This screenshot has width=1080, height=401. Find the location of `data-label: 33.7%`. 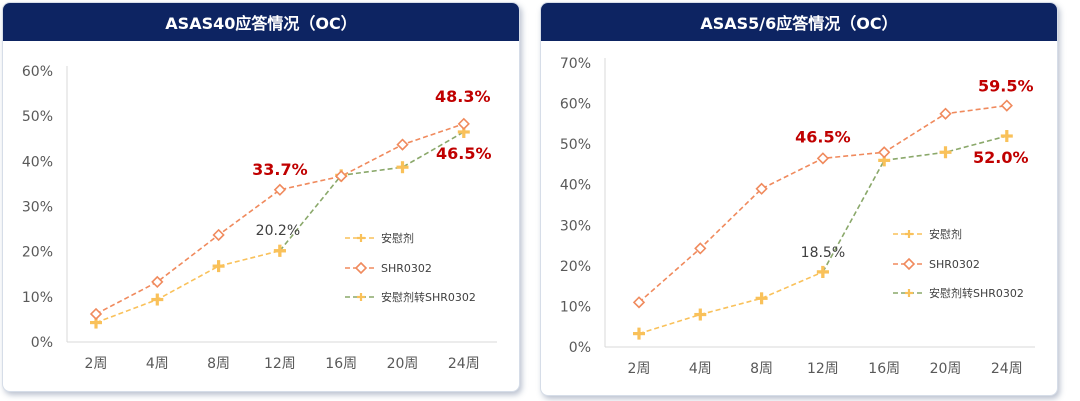

data-label: 33.7% is located at coordinates (280, 169).